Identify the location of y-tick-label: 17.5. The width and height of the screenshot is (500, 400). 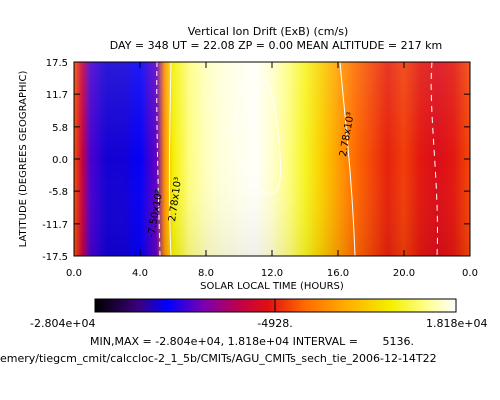
(57, 63).